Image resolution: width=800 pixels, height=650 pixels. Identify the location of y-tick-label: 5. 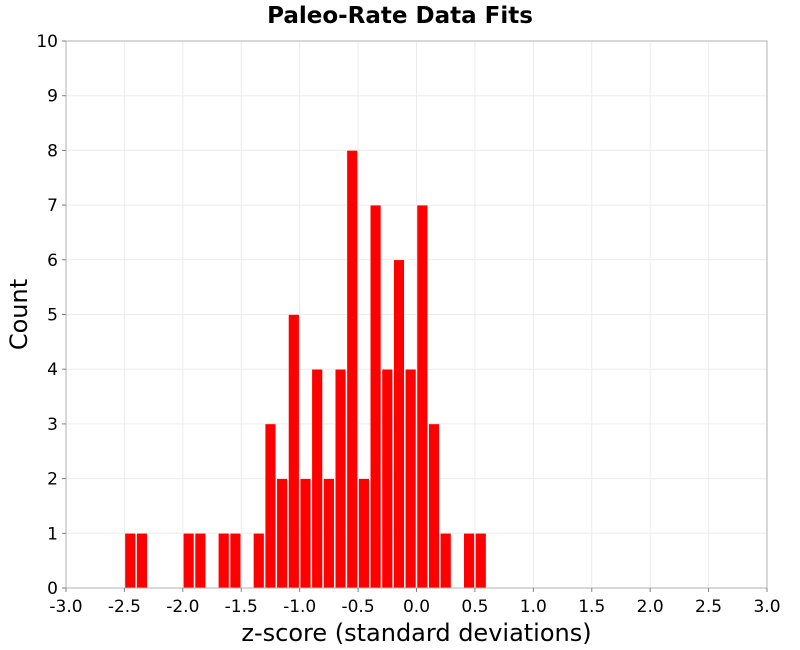
(52, 316).